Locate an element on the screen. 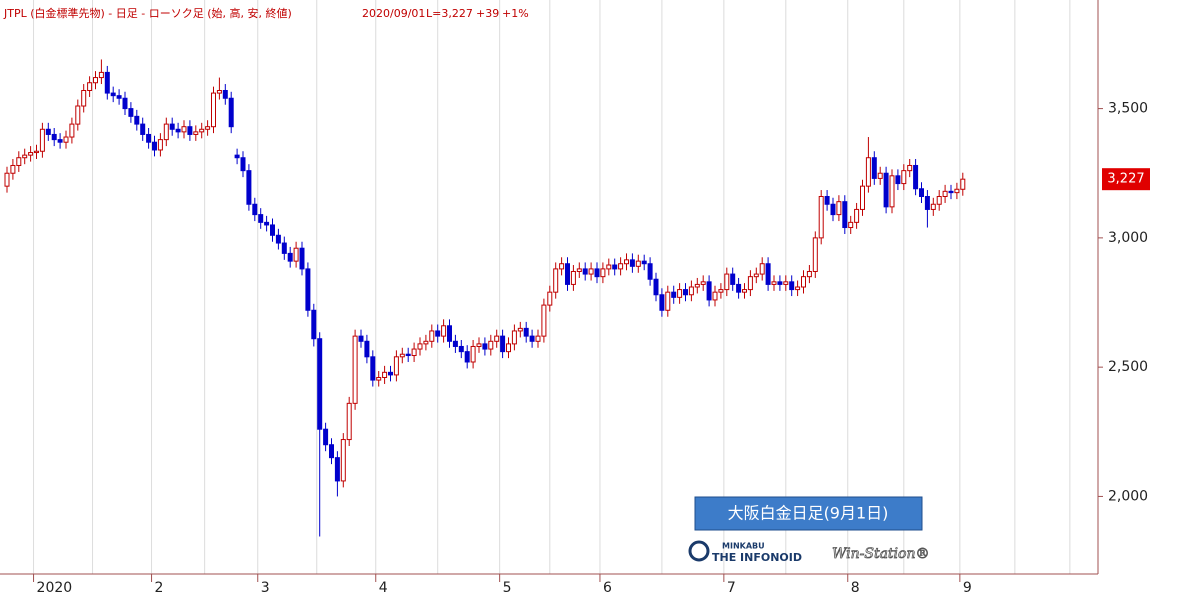  x-tick-label: 2020 is located at coordinates (55, 588).